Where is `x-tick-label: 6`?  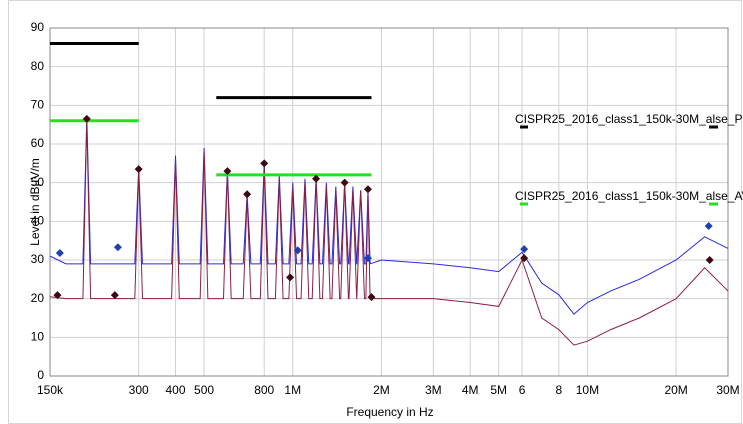 x-tick-label: 6 is located at coordinates (522, 390).